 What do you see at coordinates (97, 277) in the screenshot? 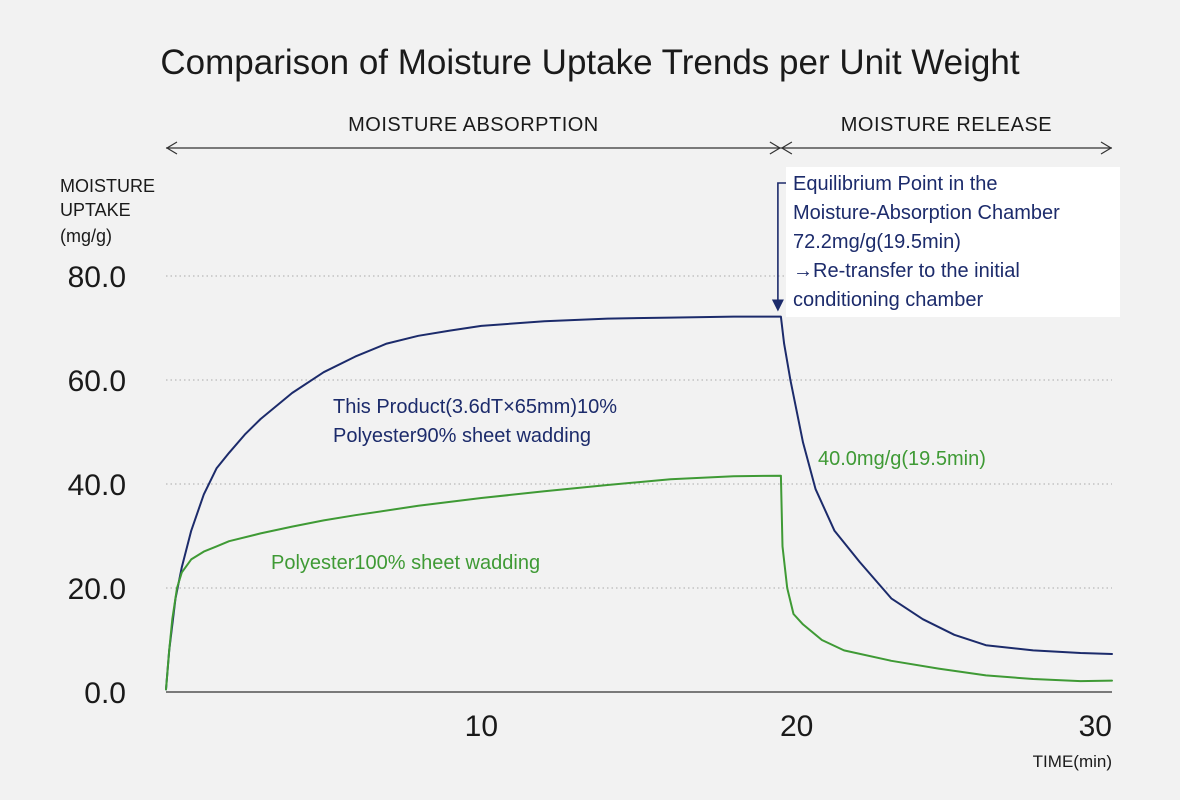
I see `y-tick-label-4: 80.0` at bounding box center [97, 277].